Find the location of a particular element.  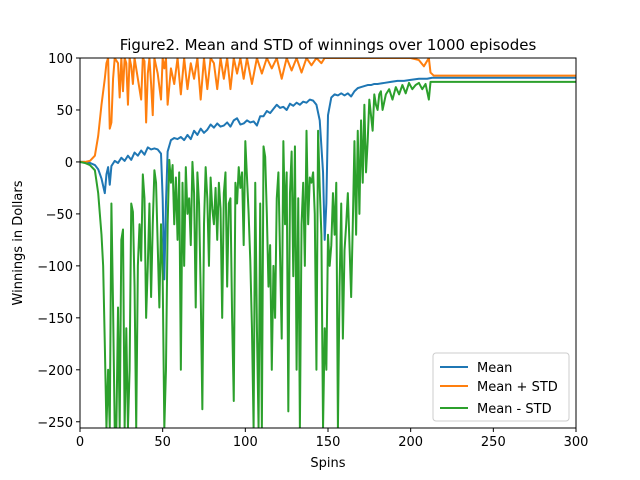

y-tick-label: 100 is located at coordinates (60, 59).